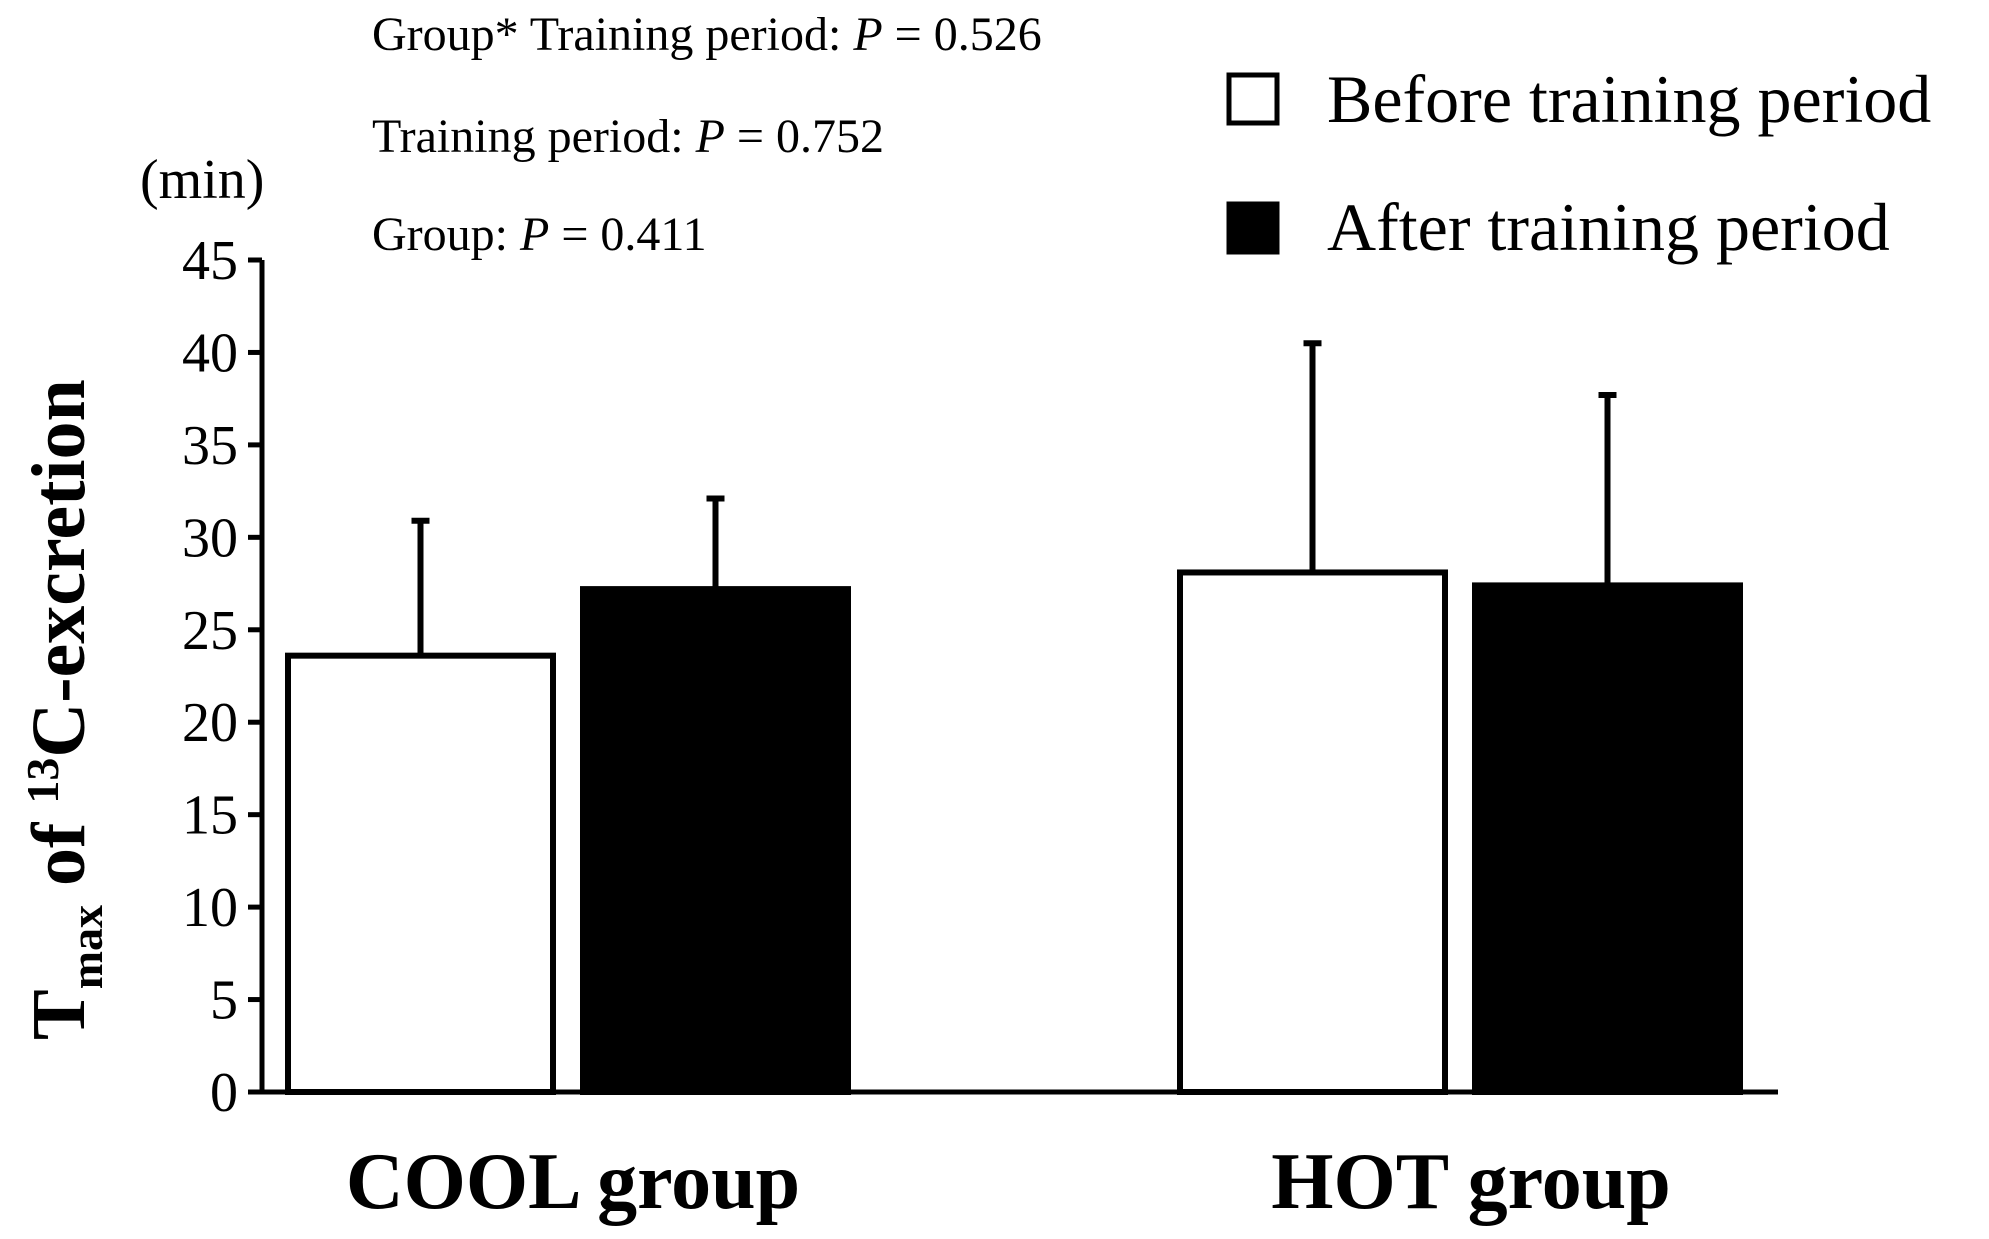 The width and height of the screenshot is (1989, 1239). Describe the element at coordinates (210, 446) in the screenshot. I see `y-tick-label: 35` at that location.